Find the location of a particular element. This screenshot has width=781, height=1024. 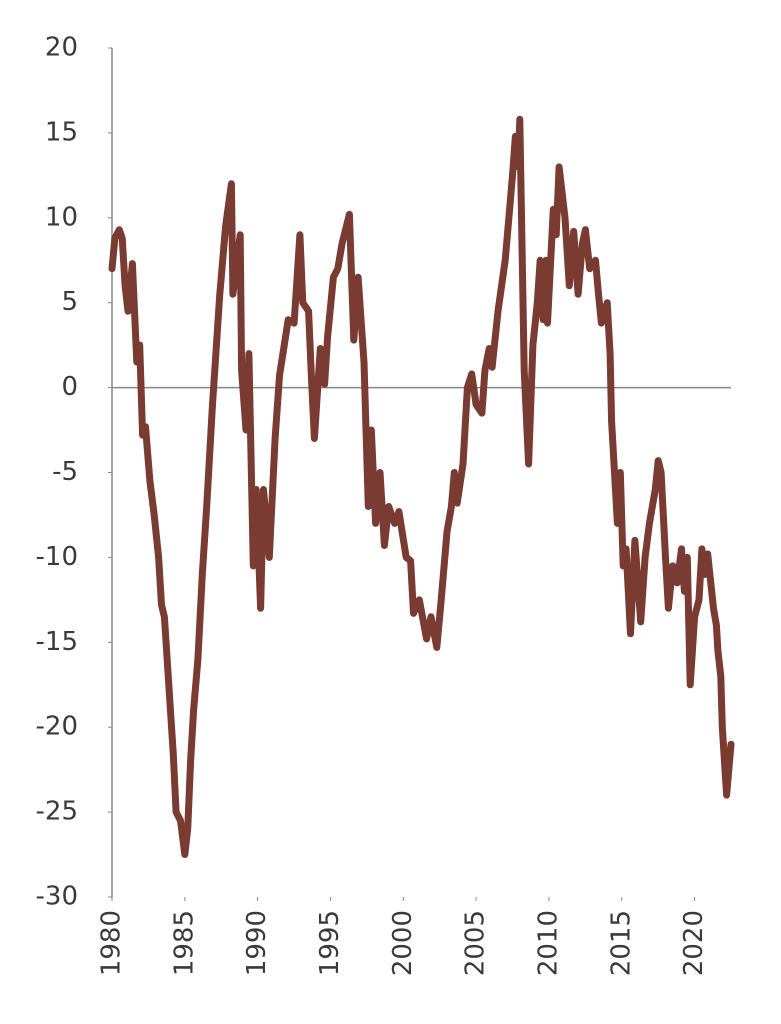

x-tick-label: 1980 is located at coordinates (112, 943).